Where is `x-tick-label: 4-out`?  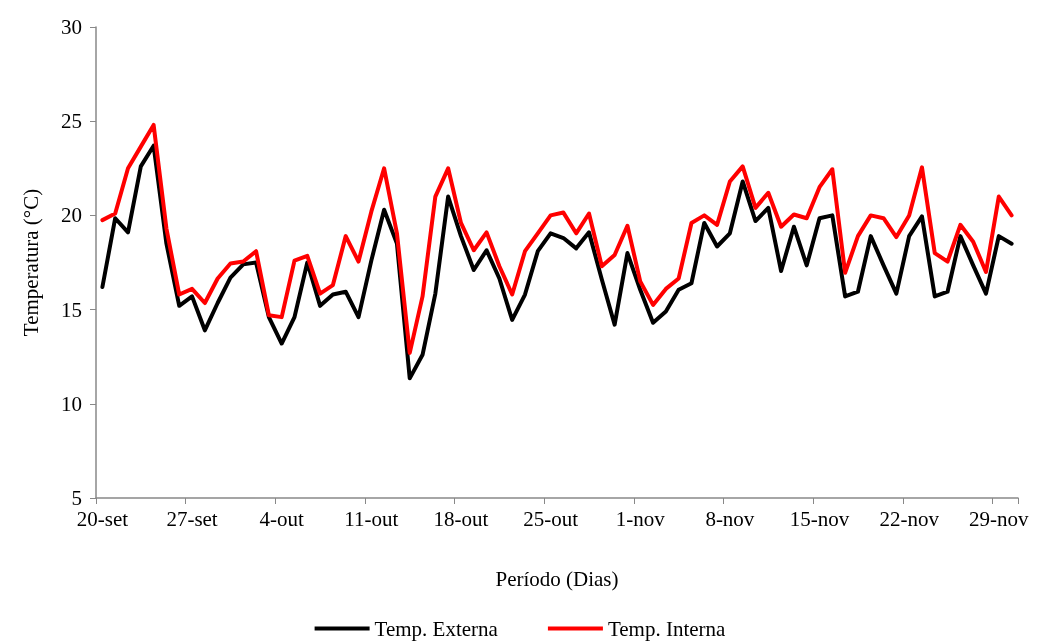
x-tick-label: 4-out is located at coordinates (282, 518).